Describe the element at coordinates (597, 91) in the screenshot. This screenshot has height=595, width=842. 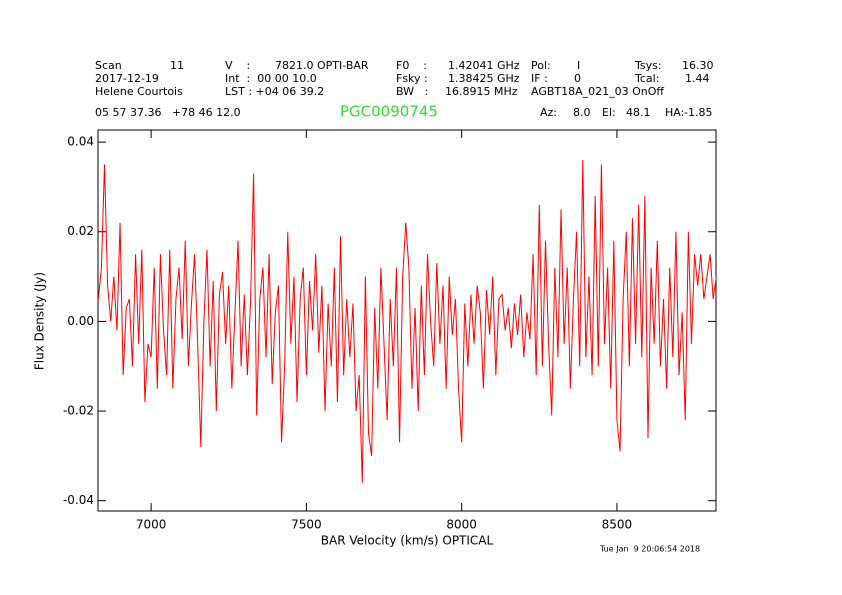
I see `header-text: AGBT18A_021_03 OnOff` at that location.